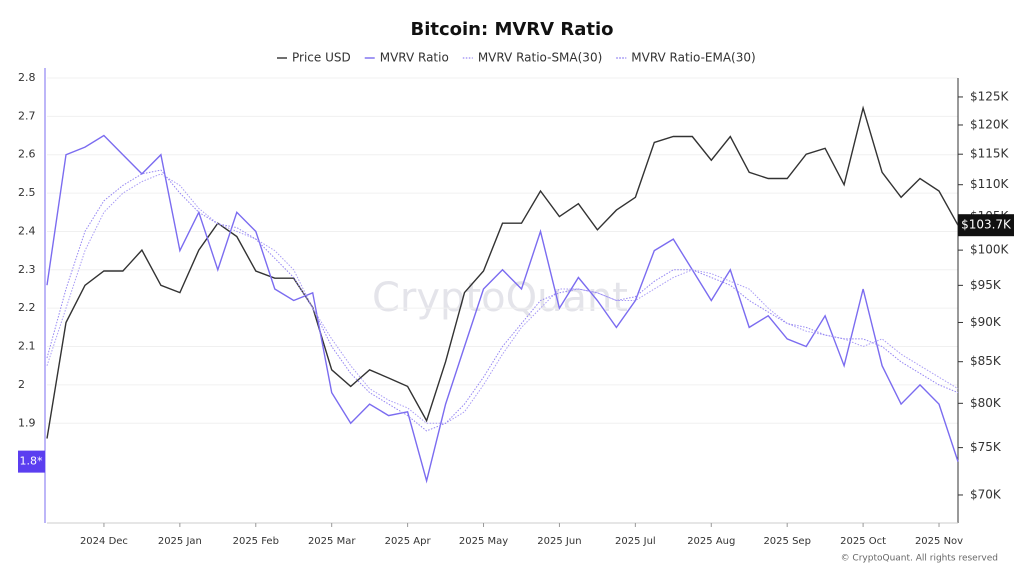  Describe the element at coordinates (986, 403) in the screenshot. I see `y2-tick-label: $80K` at that location.